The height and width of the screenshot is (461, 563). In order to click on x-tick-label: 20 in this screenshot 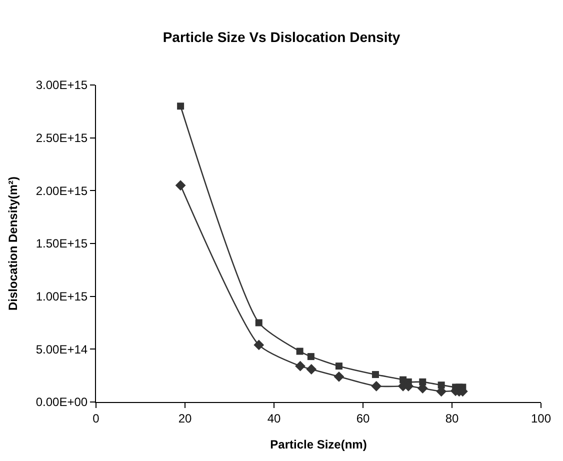, I will do `click(185, 418)`.